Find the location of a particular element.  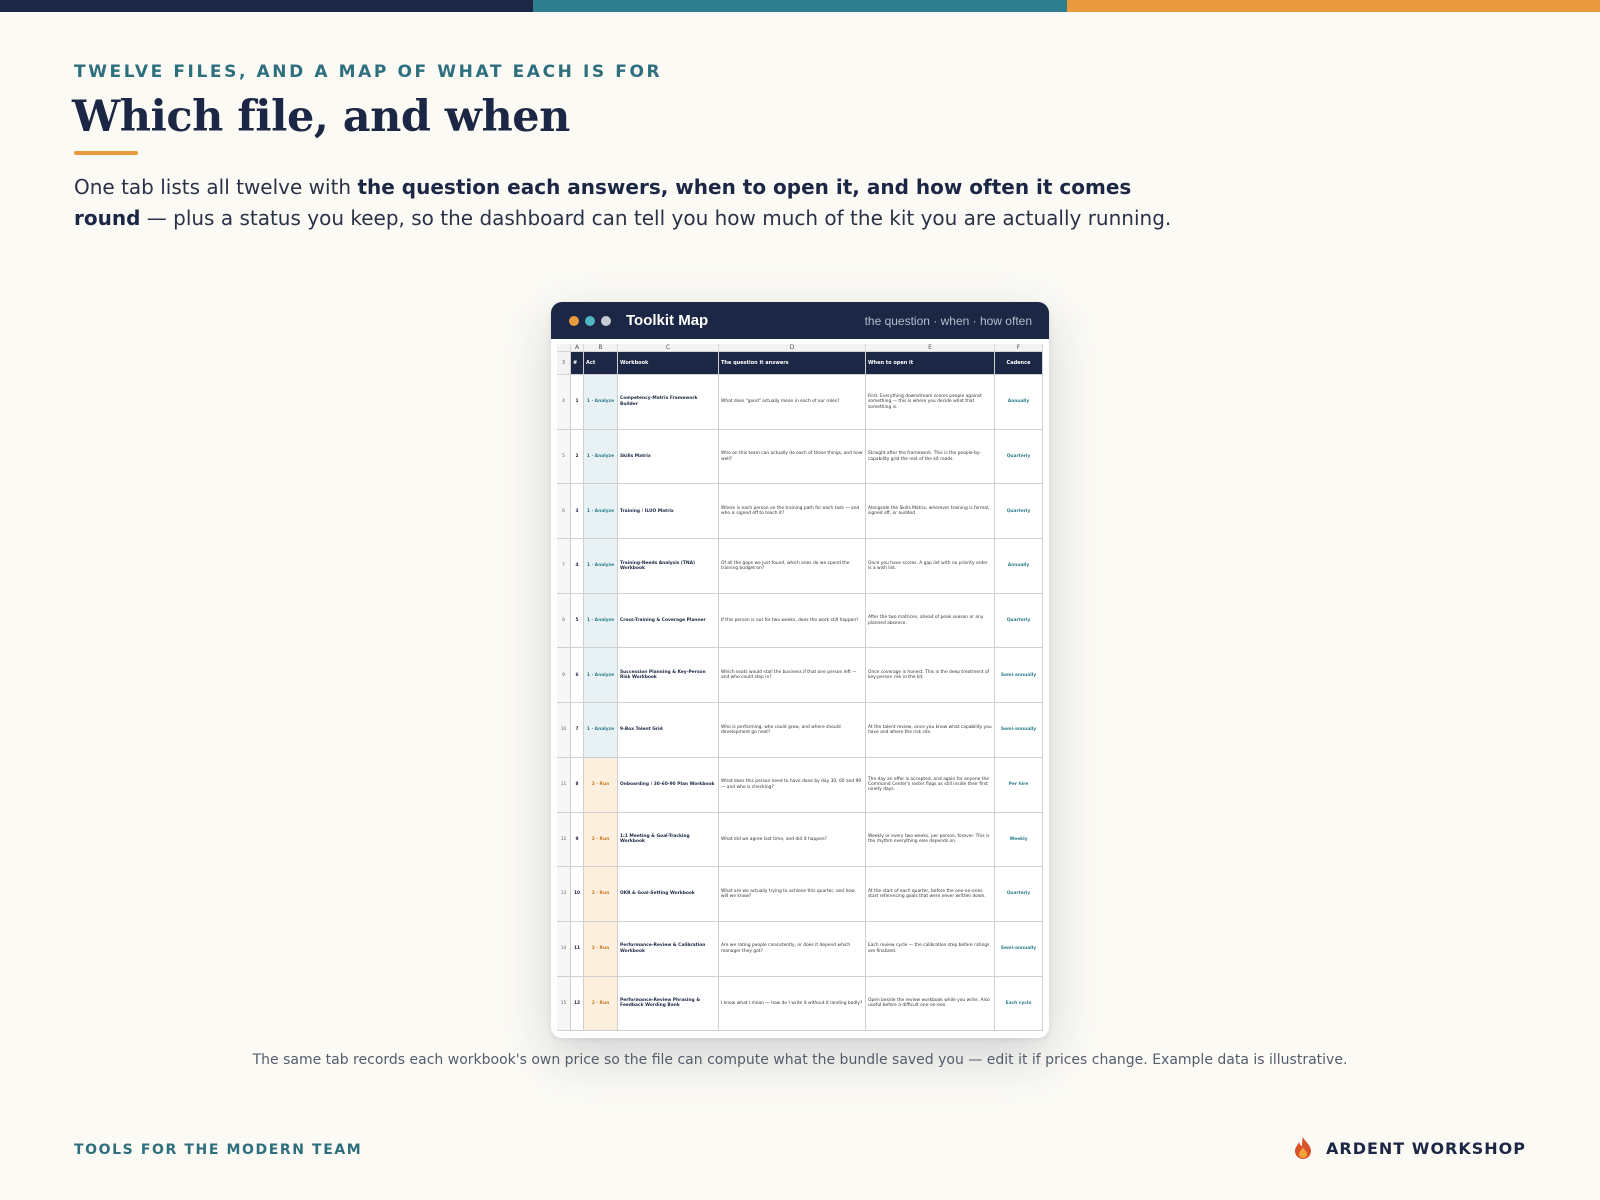

cell-workbook: Training / ILUO Matrix is located at coordinates (668, 512).